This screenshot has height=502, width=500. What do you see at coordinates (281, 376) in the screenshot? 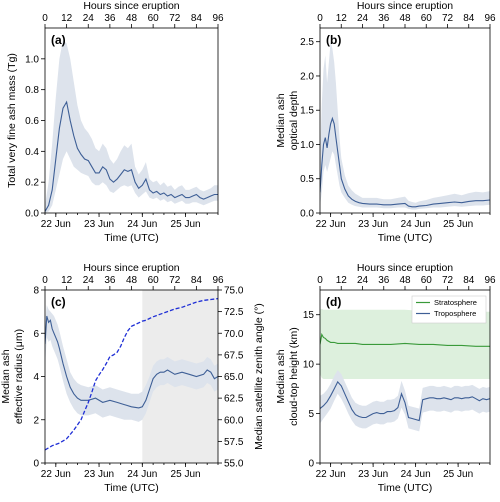
I see `y-axis-title-line1: Median ash` at bounding box center [281, 376].